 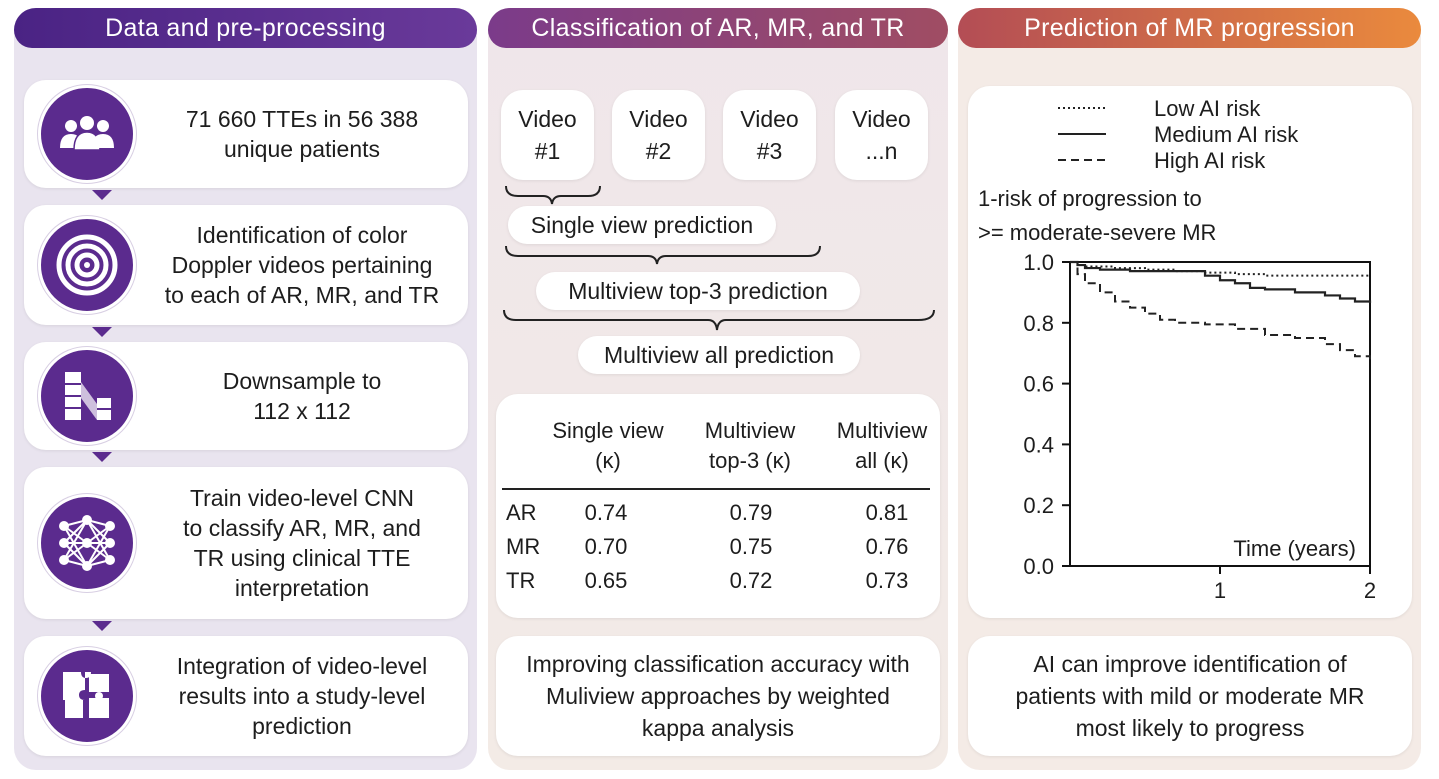 I want to click on legend-label: High AI risk, so click(x=1210, y=160).